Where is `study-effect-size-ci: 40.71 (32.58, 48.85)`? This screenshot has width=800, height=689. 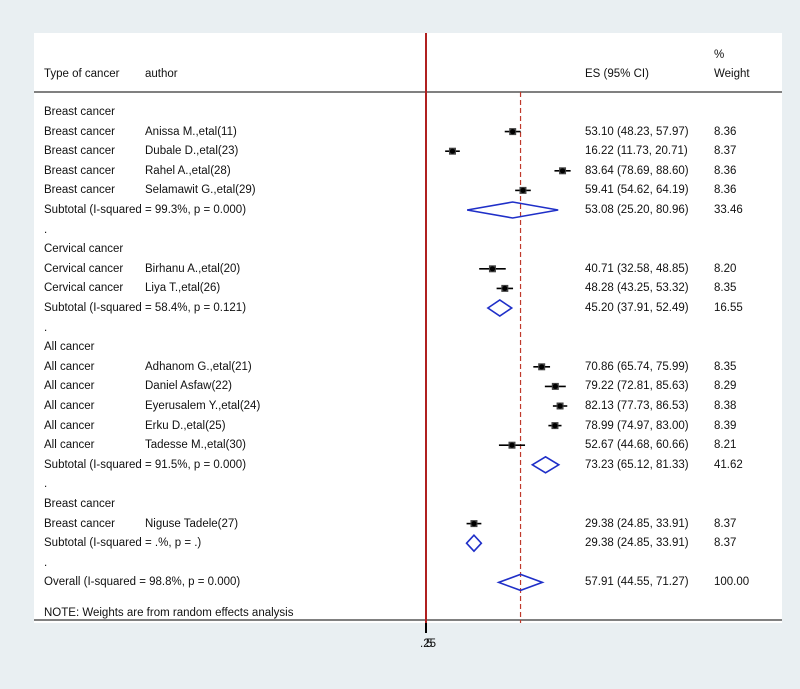 study-effect-size-ci: 40.71 (32.58, 48.85) is located at coordinates (637, 268).